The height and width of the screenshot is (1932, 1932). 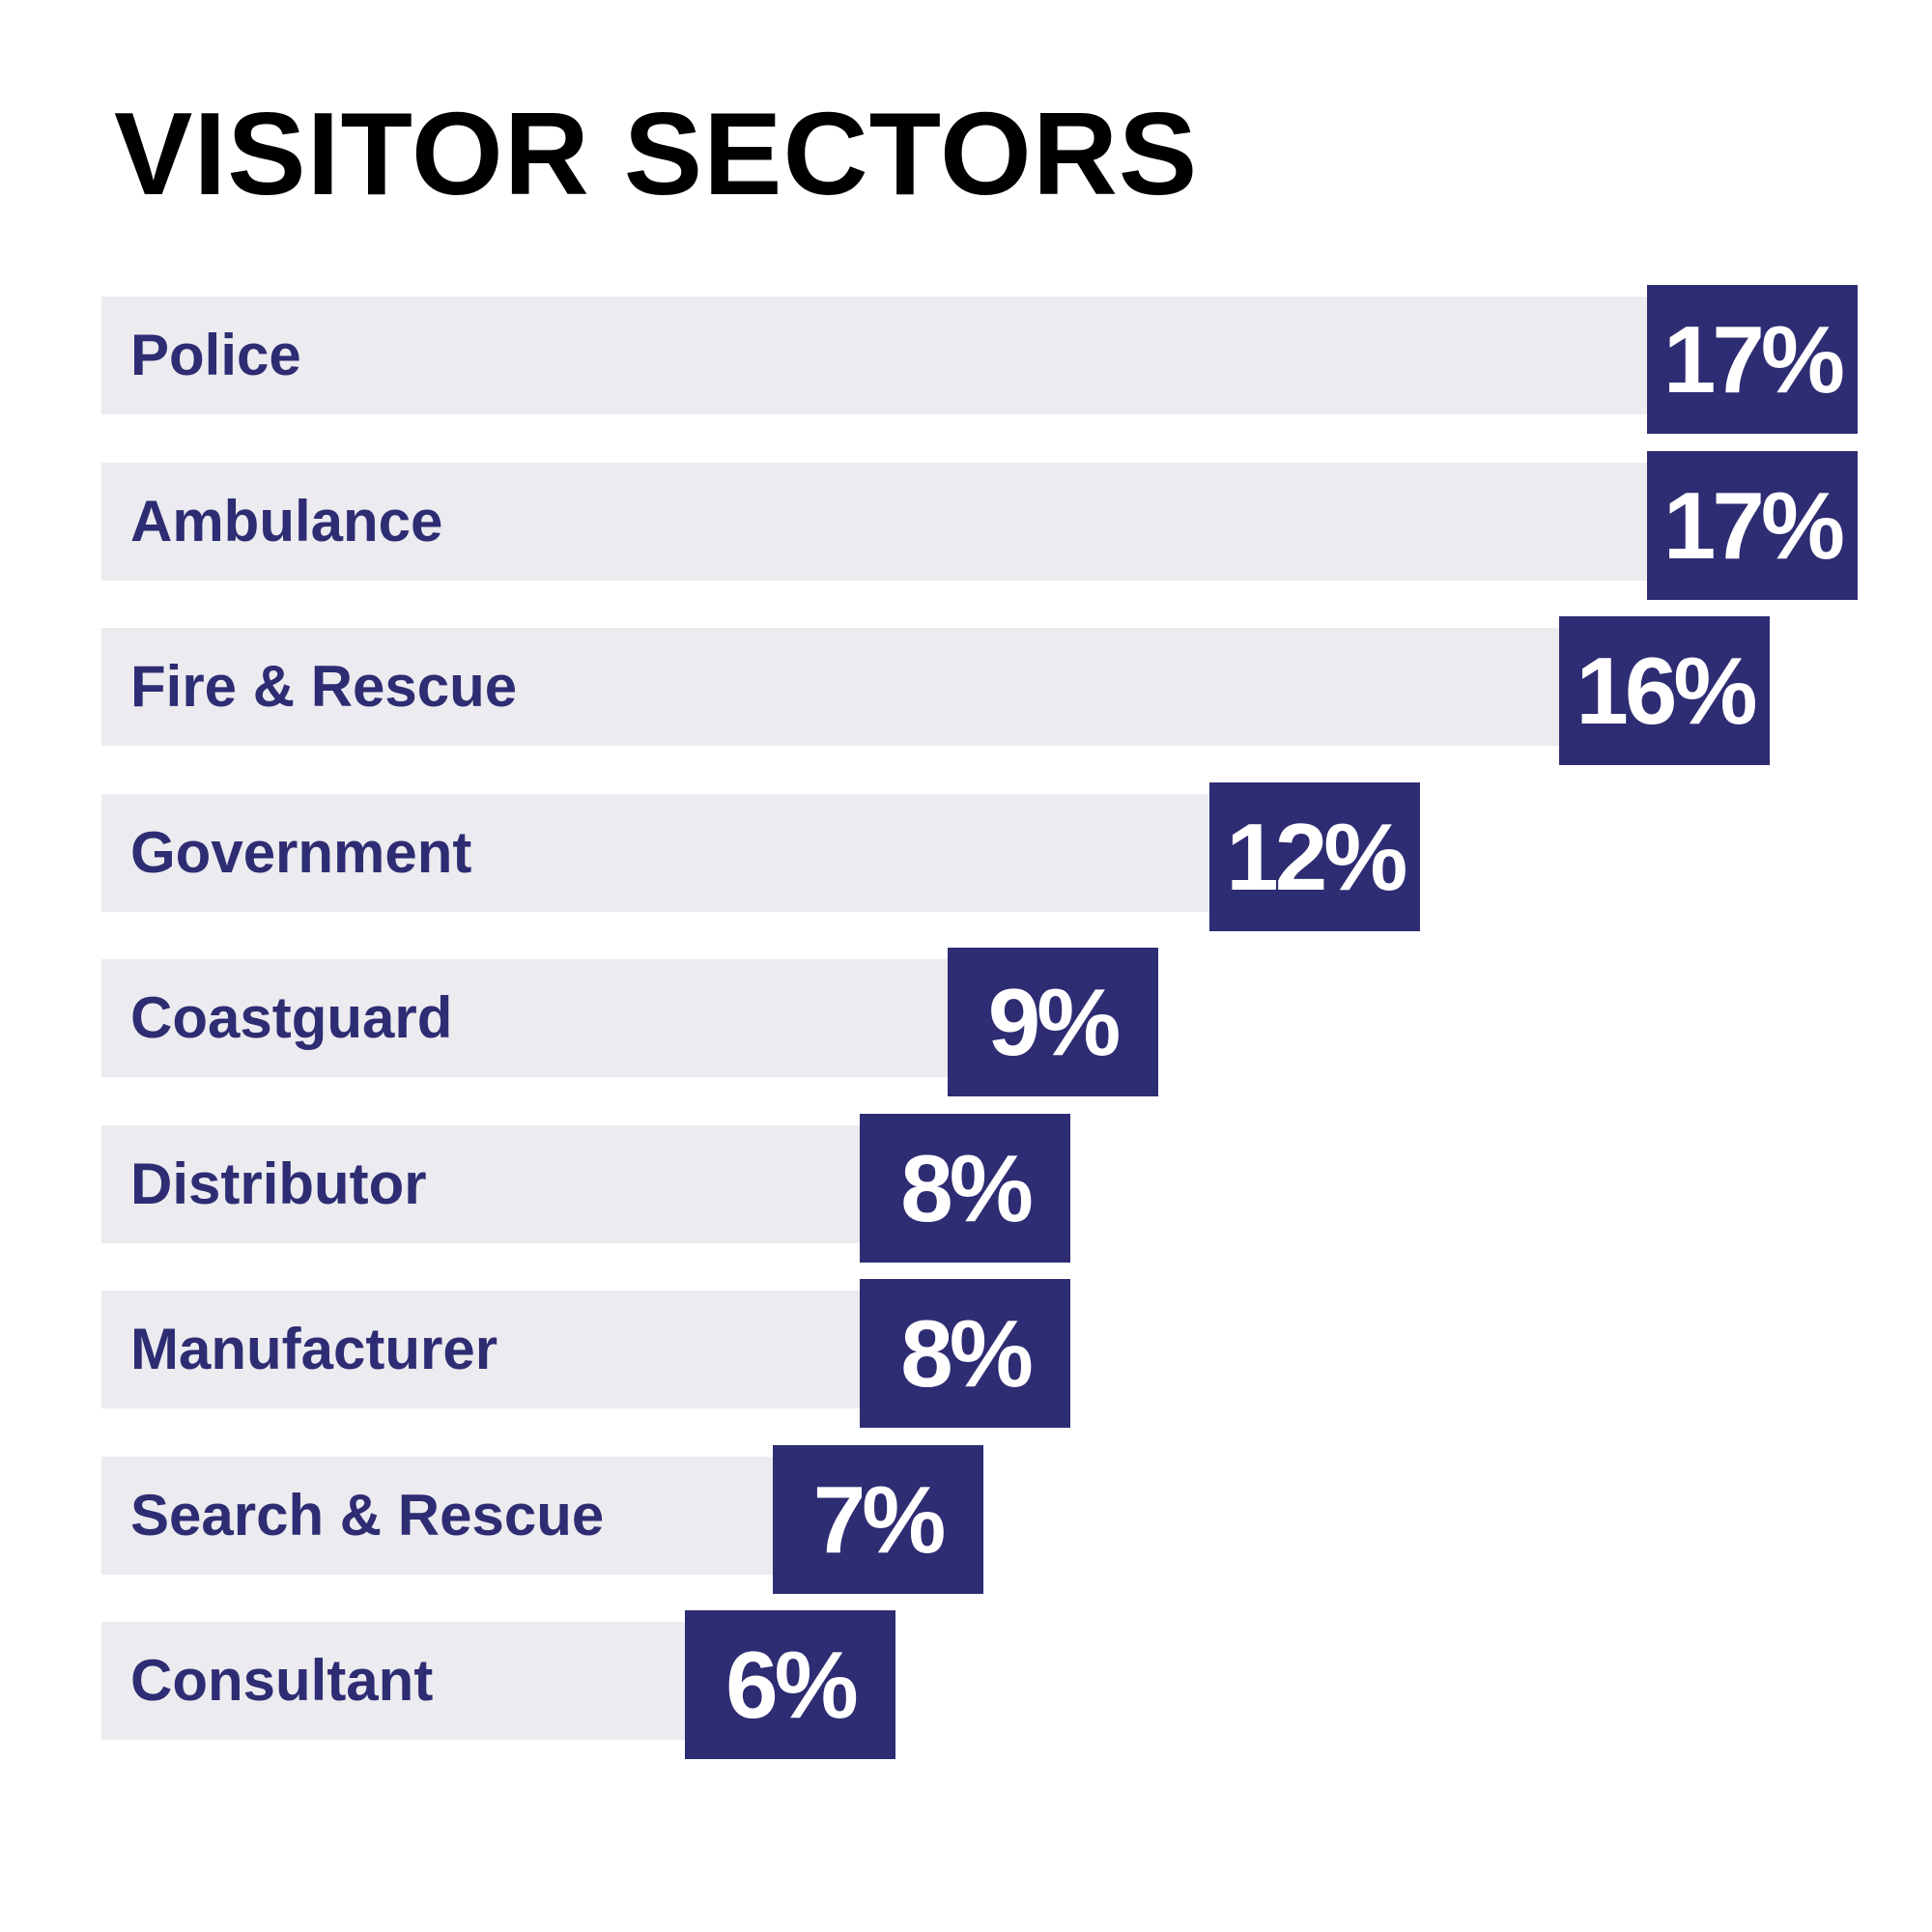 I want to click on category-label: Fire & Rescue, so click(x=324, y=686).